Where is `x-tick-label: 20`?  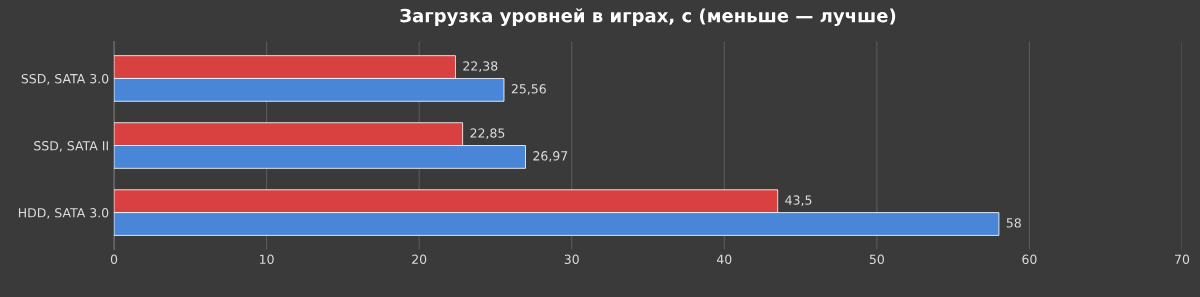 x-tick-label: 20 is located at coordinates (419, 259).